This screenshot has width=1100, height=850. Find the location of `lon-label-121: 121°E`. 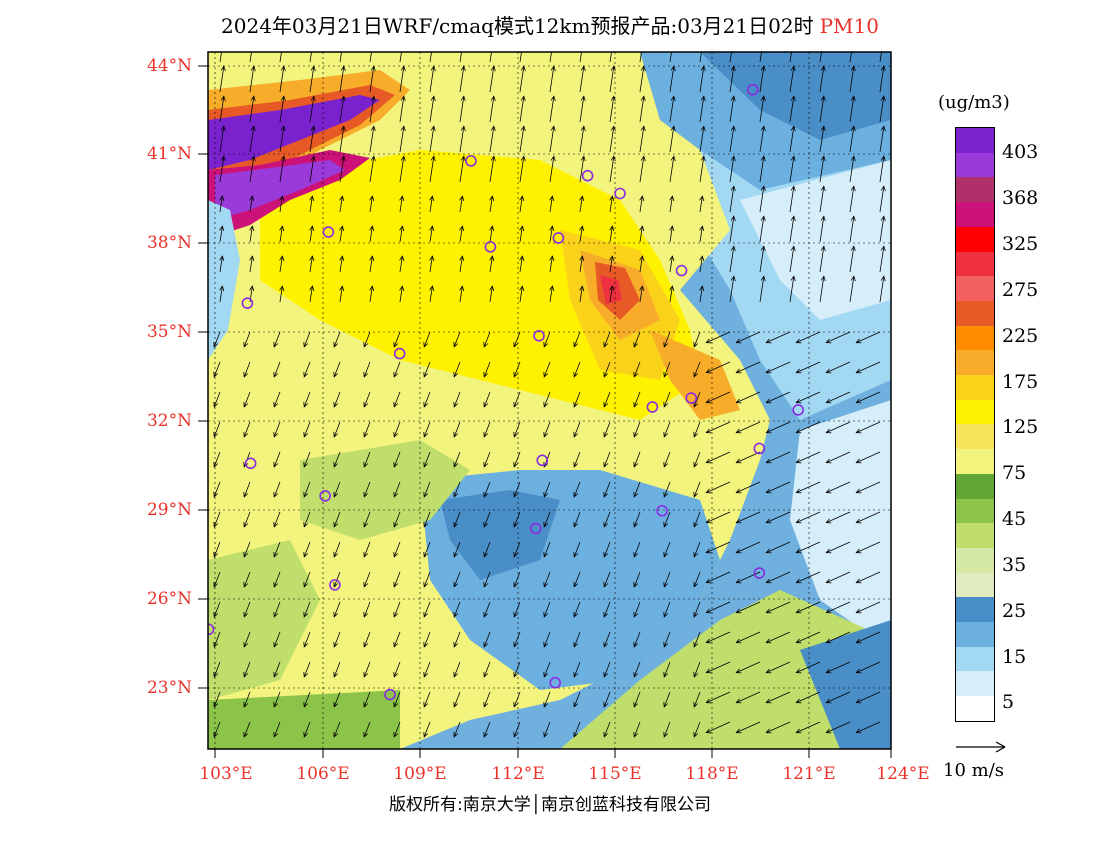

lon-label-121: 121°E is located at coordinates (809, 774).